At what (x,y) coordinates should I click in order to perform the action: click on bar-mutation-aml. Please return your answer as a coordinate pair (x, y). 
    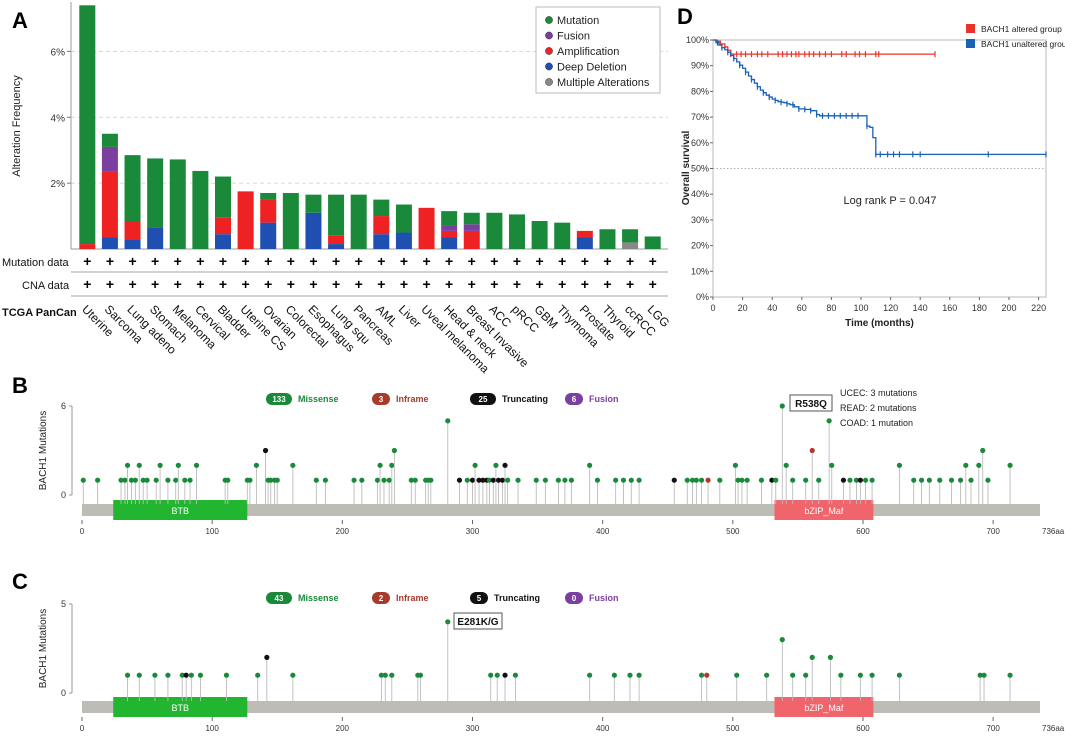
    Looking at the image, I should click on (381, 208).